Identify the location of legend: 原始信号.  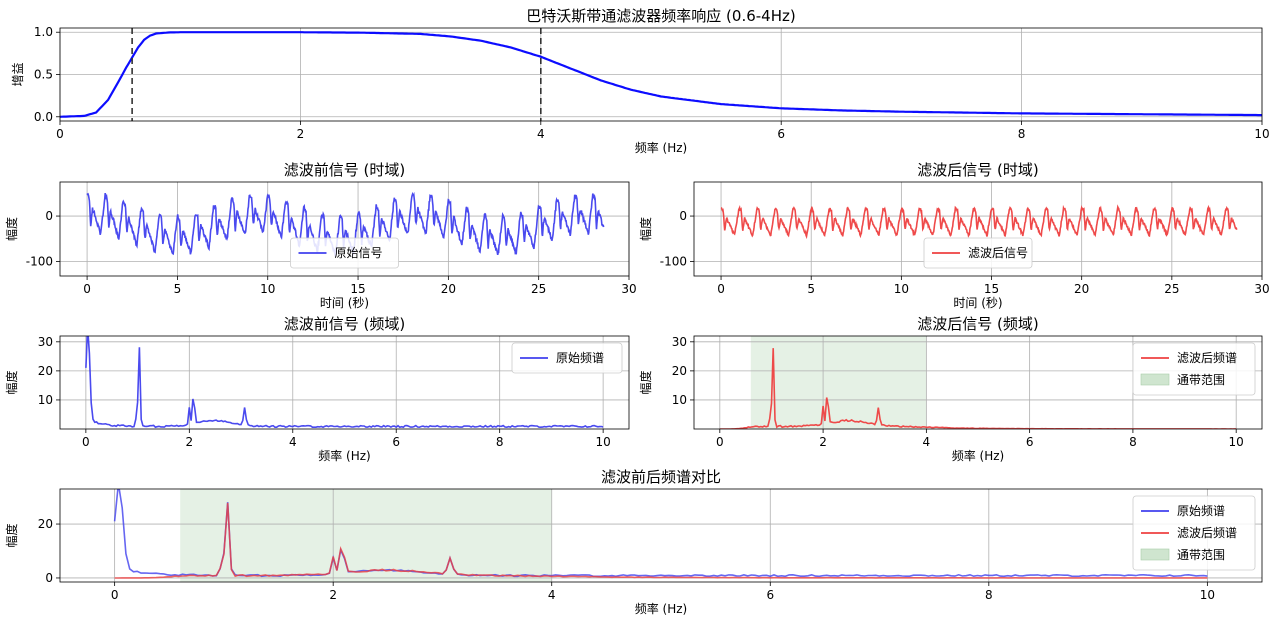
(344, 253).